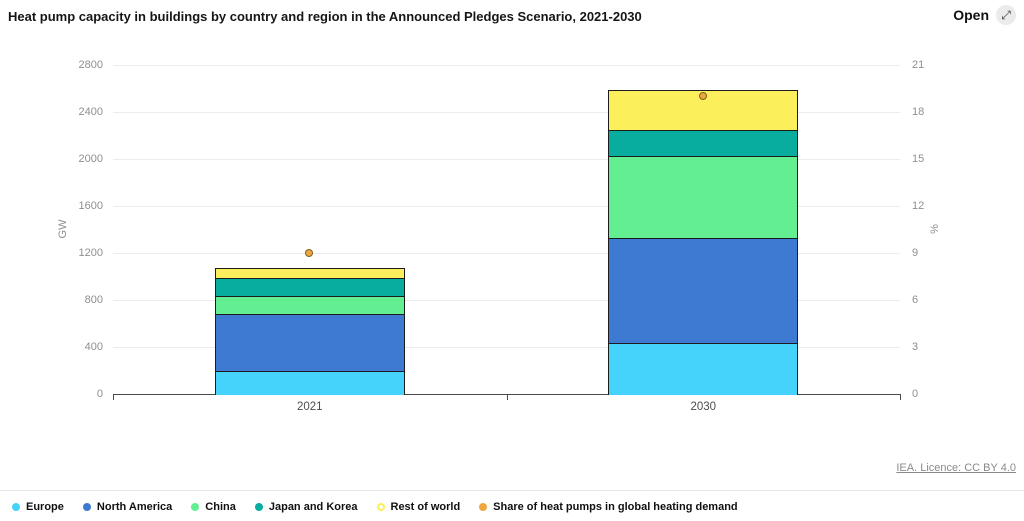 The width and height of the screenshot is (1024, 521). What do you see at coordinates (90, 206) in the screenshot?
I see `y-axis-tick-label: 1600` at bounding box center [90, 206].